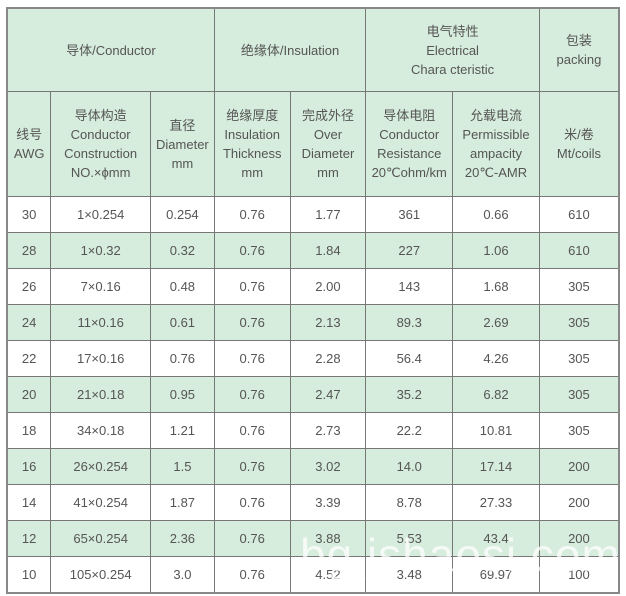  What do you see at coordinates (290, 49) in the screenshot?
I see `group-insulation: 绝缘体/Insulation` at bounding box center [290, 49].